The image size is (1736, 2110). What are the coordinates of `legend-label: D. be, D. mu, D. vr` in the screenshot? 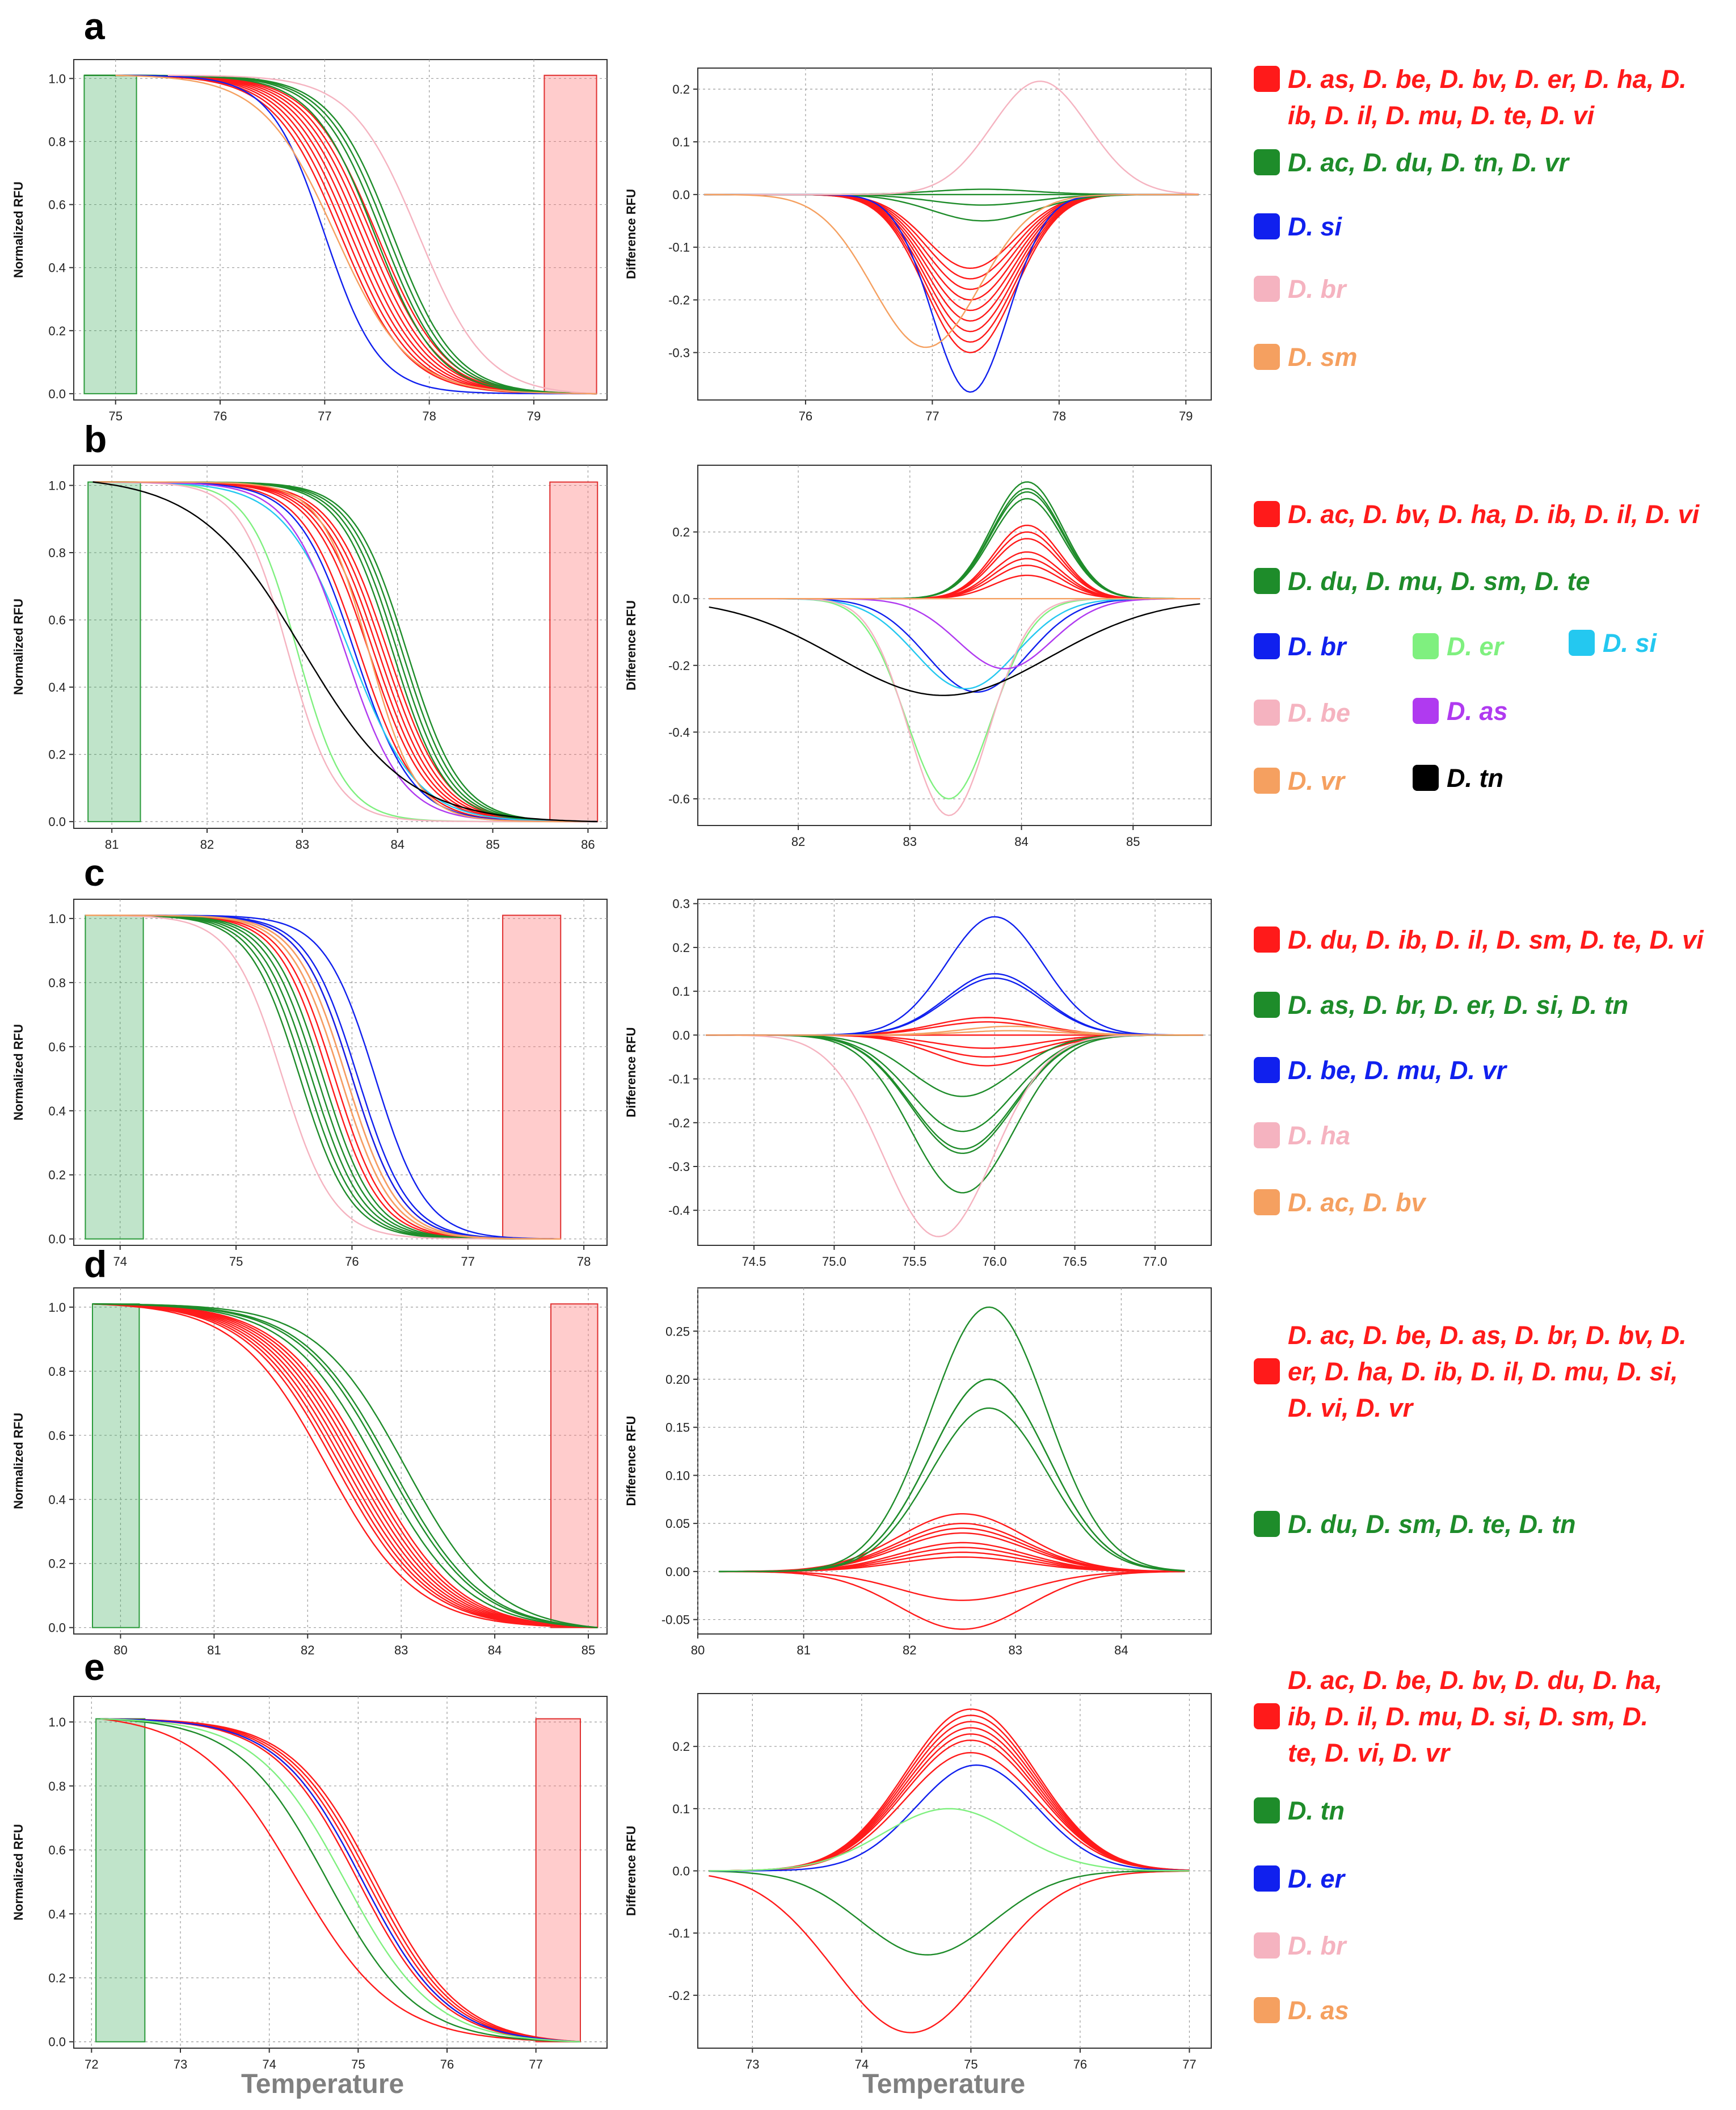 It's located at (1397, 1070).